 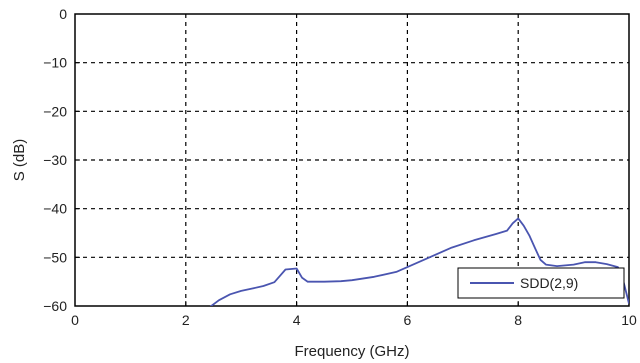 I want to click on y-tick-label-6: −60, so click(x=55, y=306).